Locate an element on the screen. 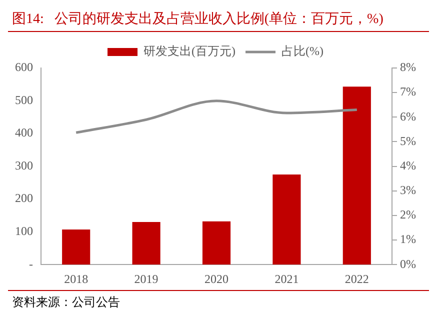  y-tick-label: 100 is located at coordinates (24, 231).